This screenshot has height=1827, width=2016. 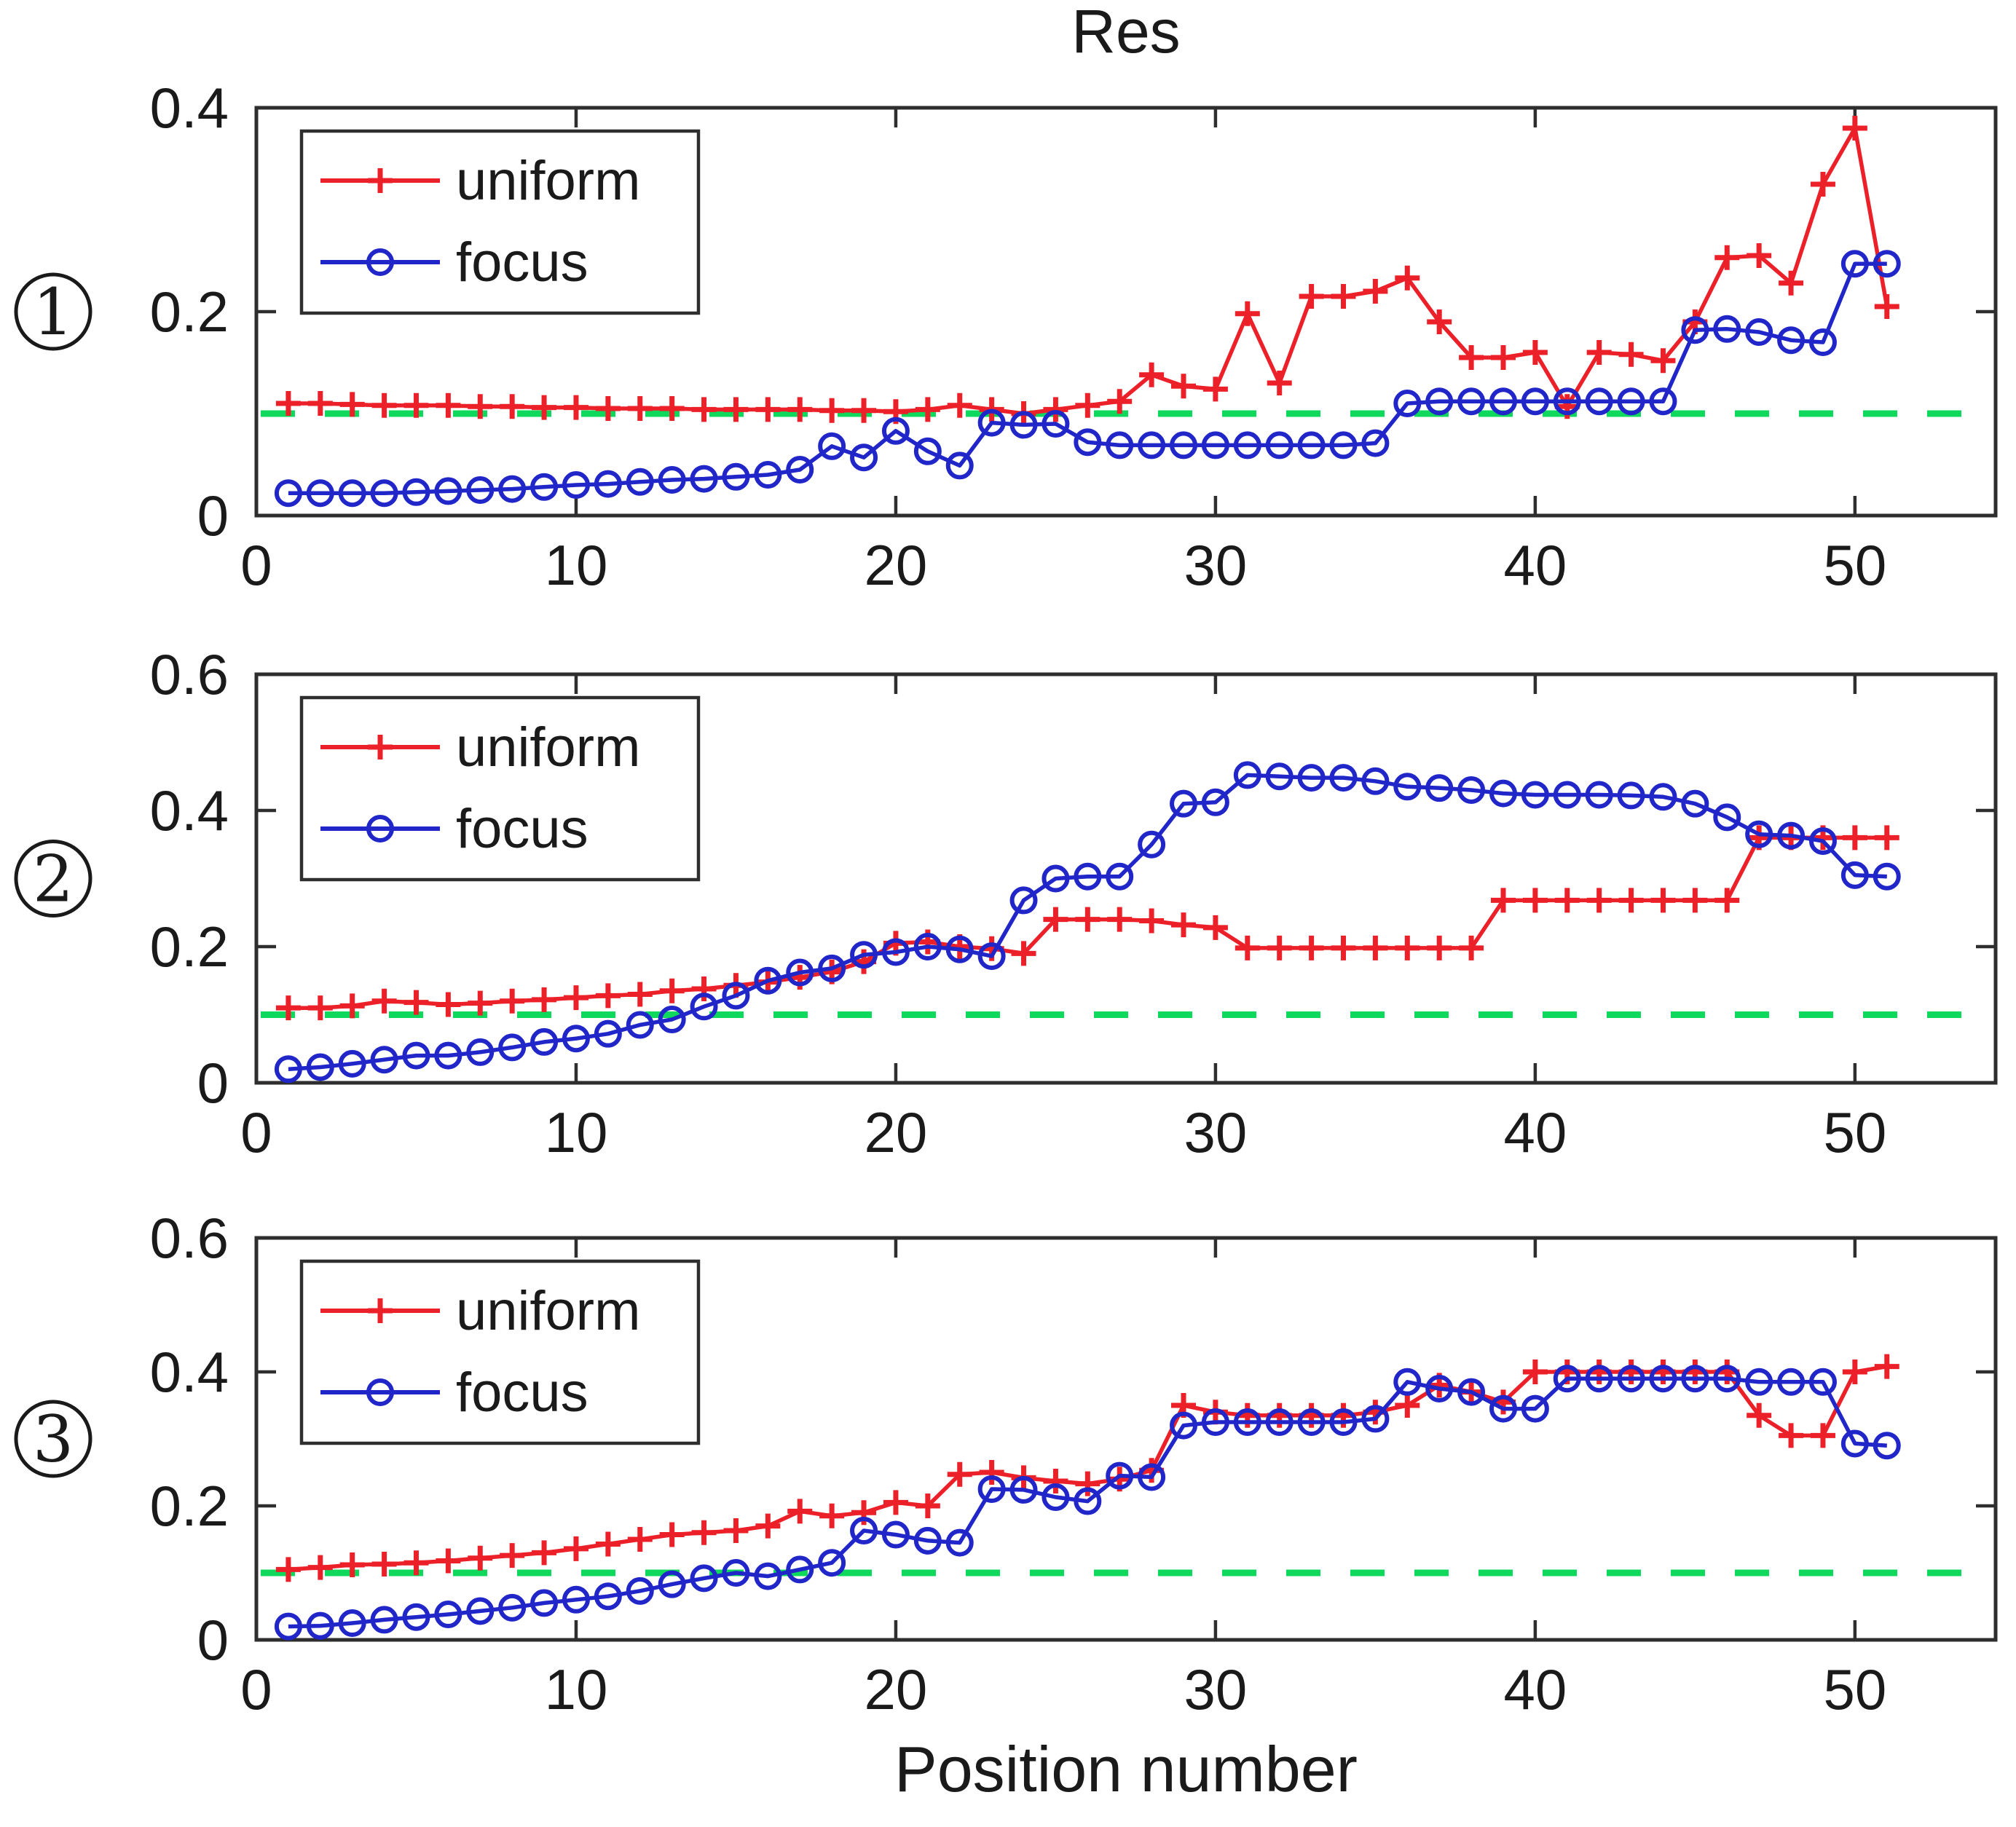 I want to click on badge-number: 3, so click(x=53, y=1439).